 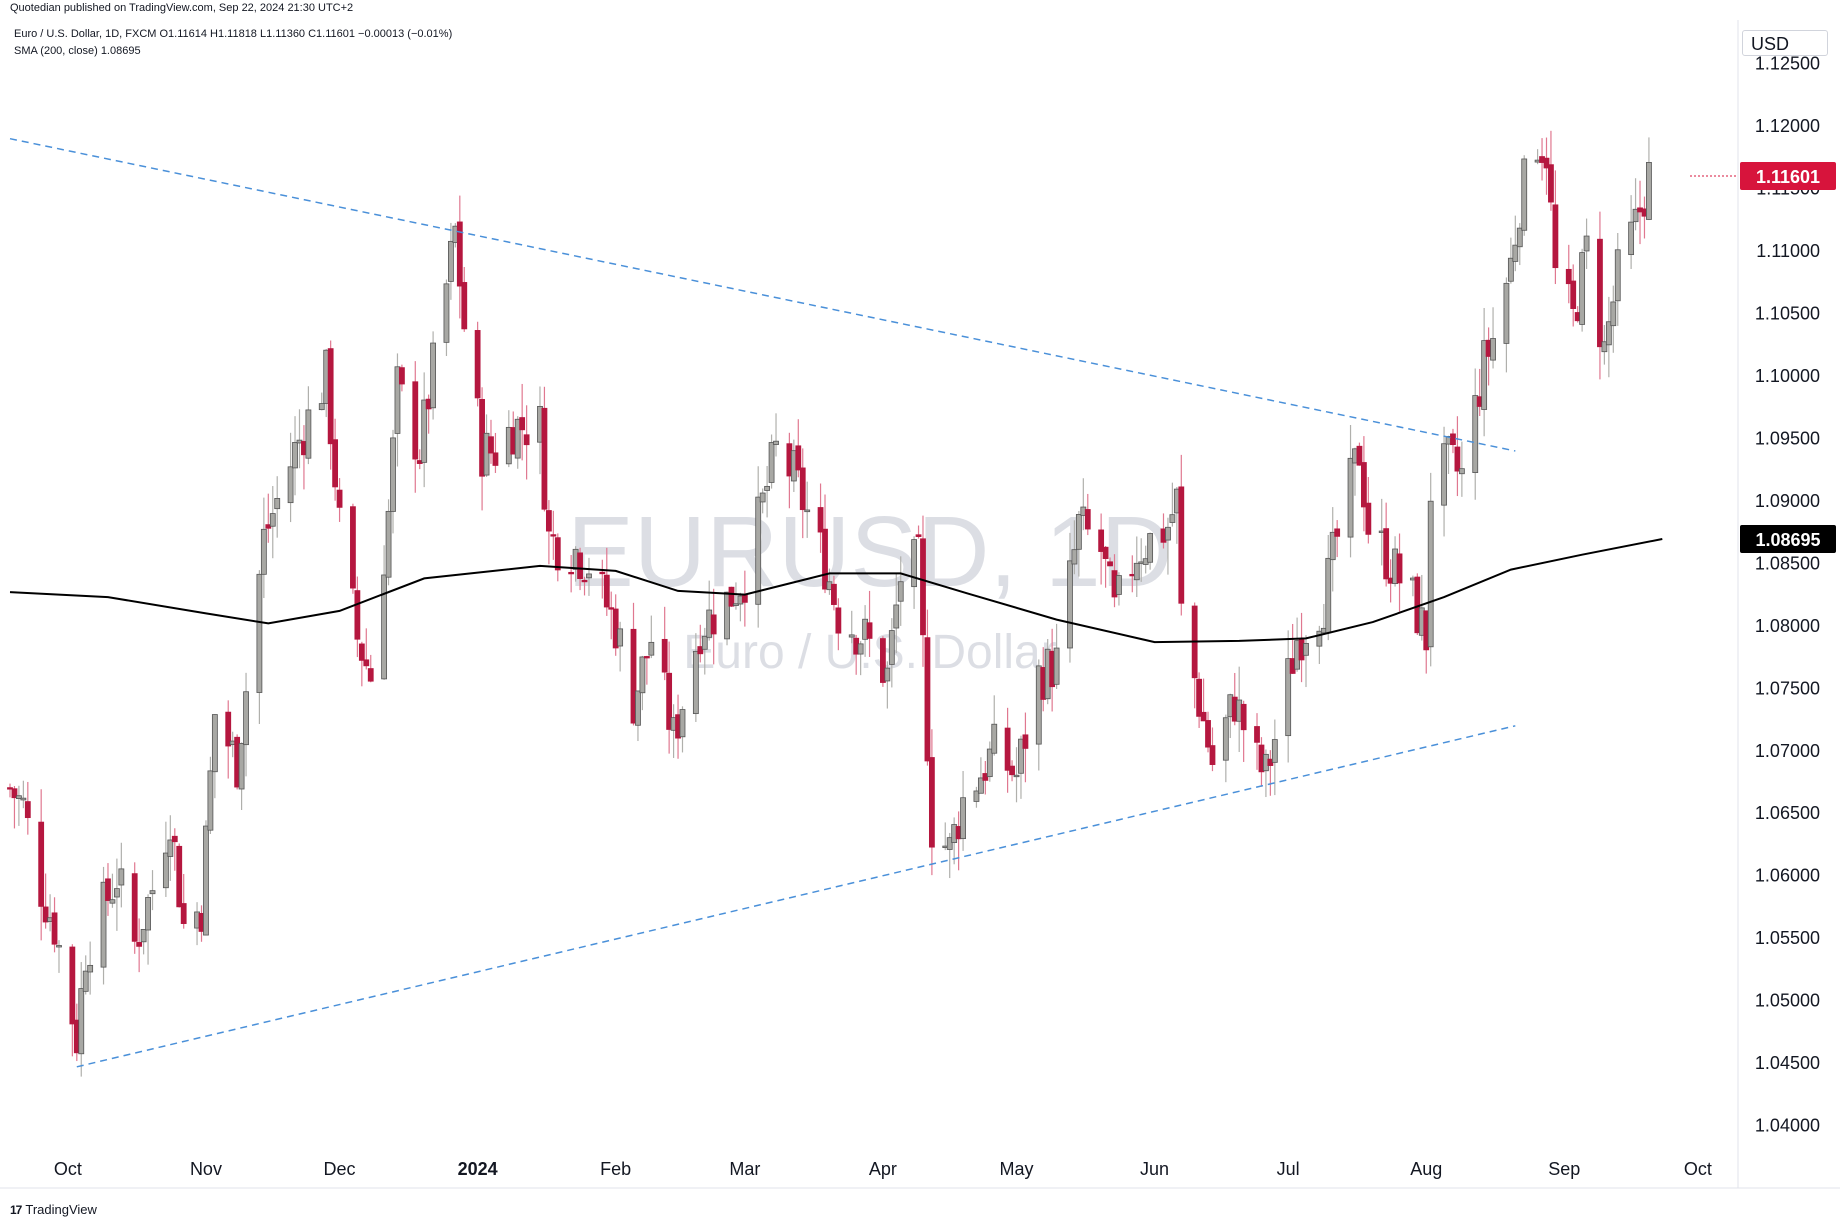 I want to click on price-tick-label: 1.10000, so click(x=1787, y=376).